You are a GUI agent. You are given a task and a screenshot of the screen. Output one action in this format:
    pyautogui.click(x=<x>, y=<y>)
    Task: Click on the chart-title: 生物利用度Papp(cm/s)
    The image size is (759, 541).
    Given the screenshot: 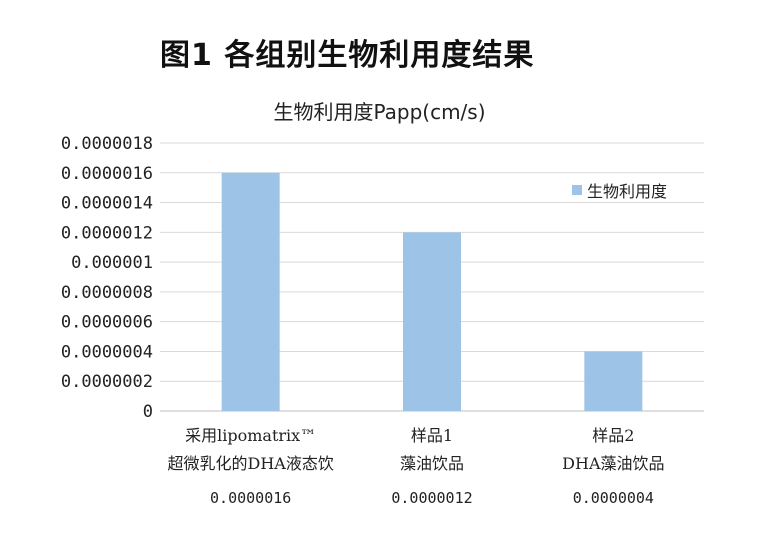 What is the action you would take?
    pyautogui.click(x=379, y=112)
    